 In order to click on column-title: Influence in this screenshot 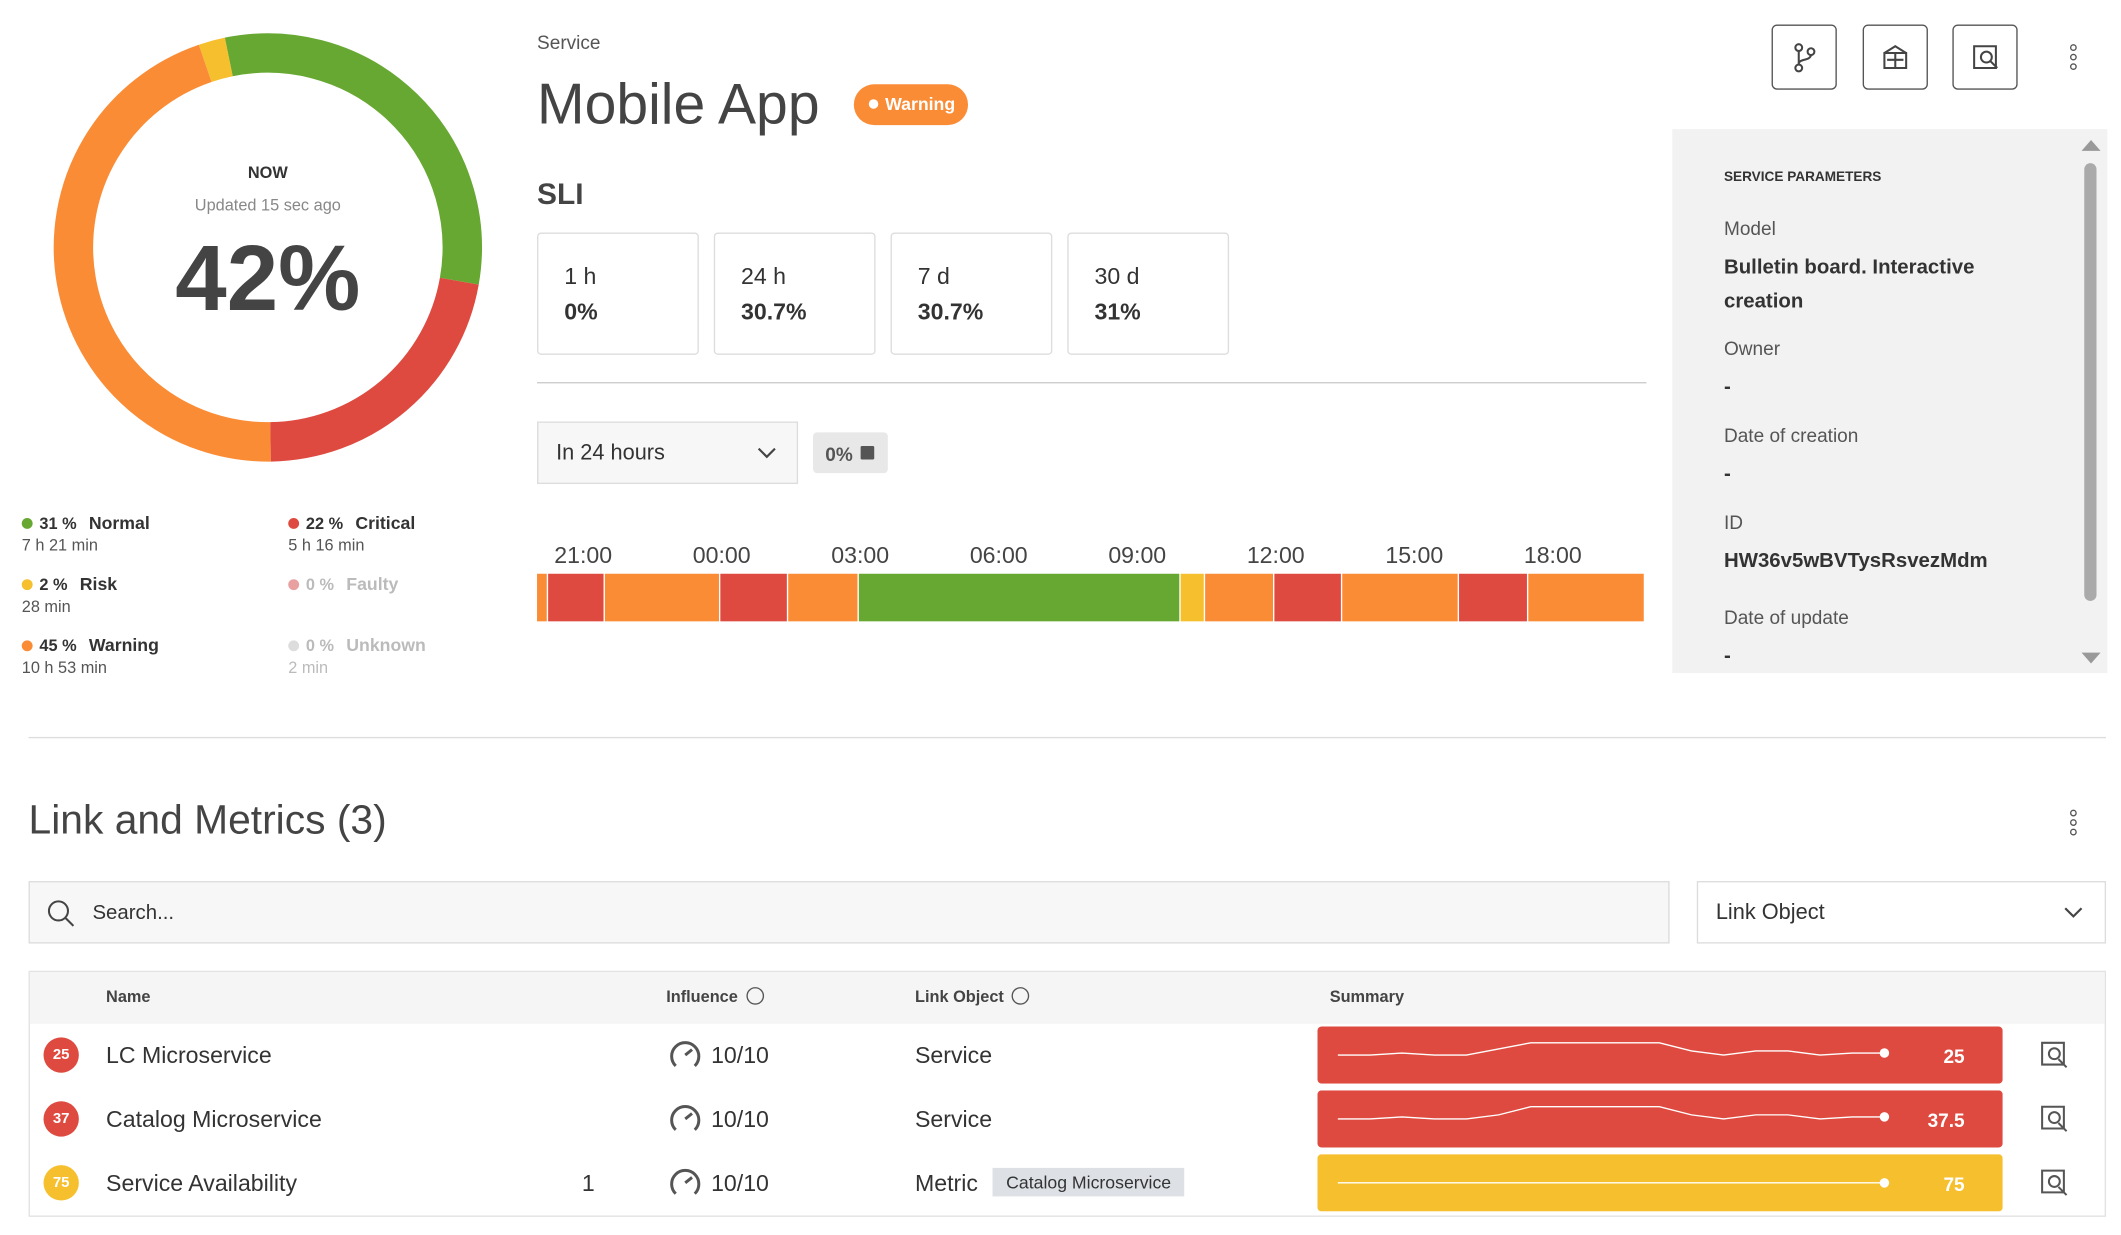, I will do `click(702, 997)`.